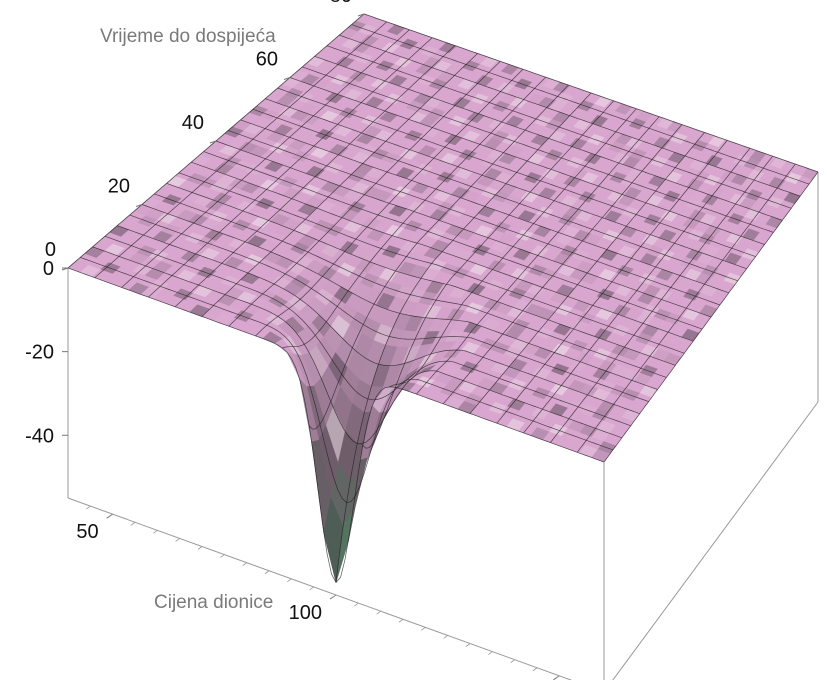 This screenshot has width=828, height=680. What do you see at coordinates (87, 532) in the screenshot?
I see `x-tick-label: 50` at bounding box center [87, 532].